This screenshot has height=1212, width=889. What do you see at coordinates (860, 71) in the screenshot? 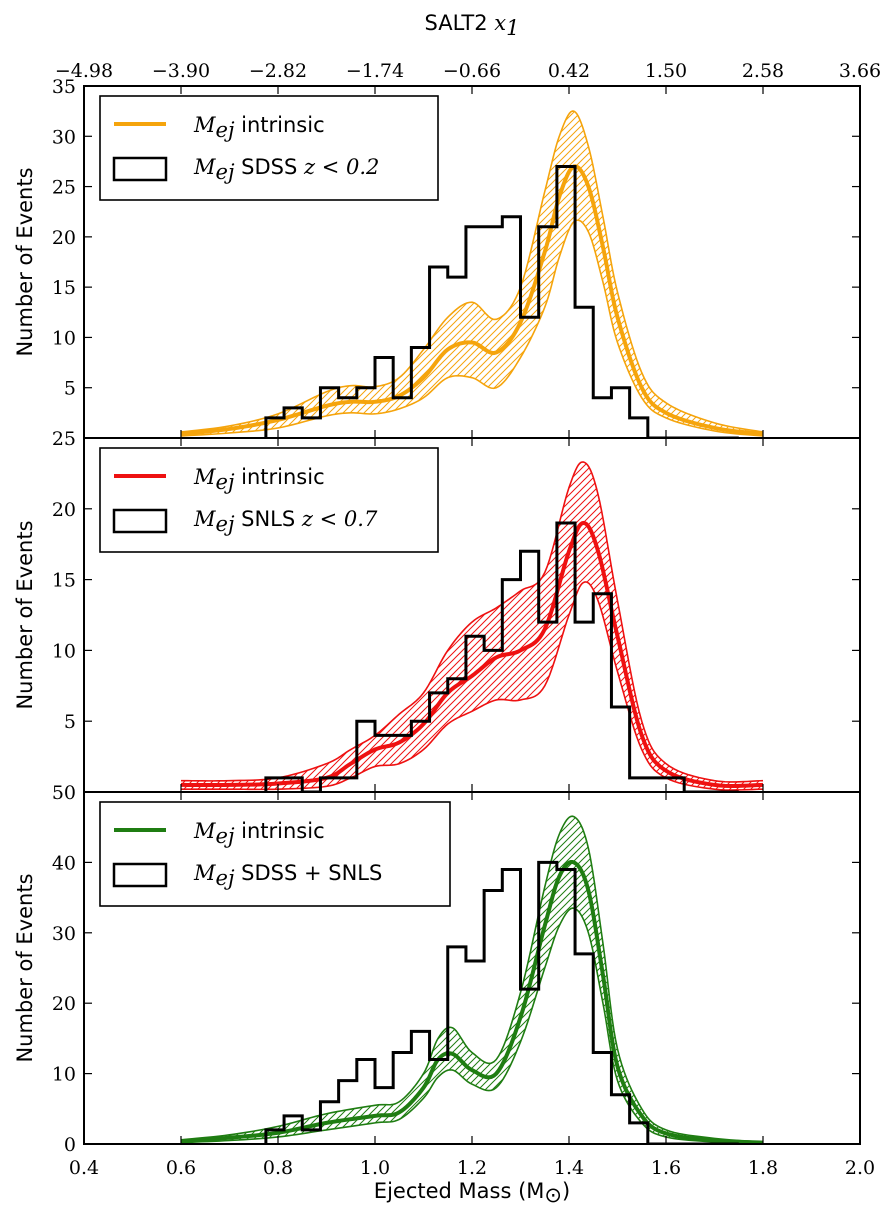
I see `top-tick-label: 3.66` at bounding box center [860, 71].